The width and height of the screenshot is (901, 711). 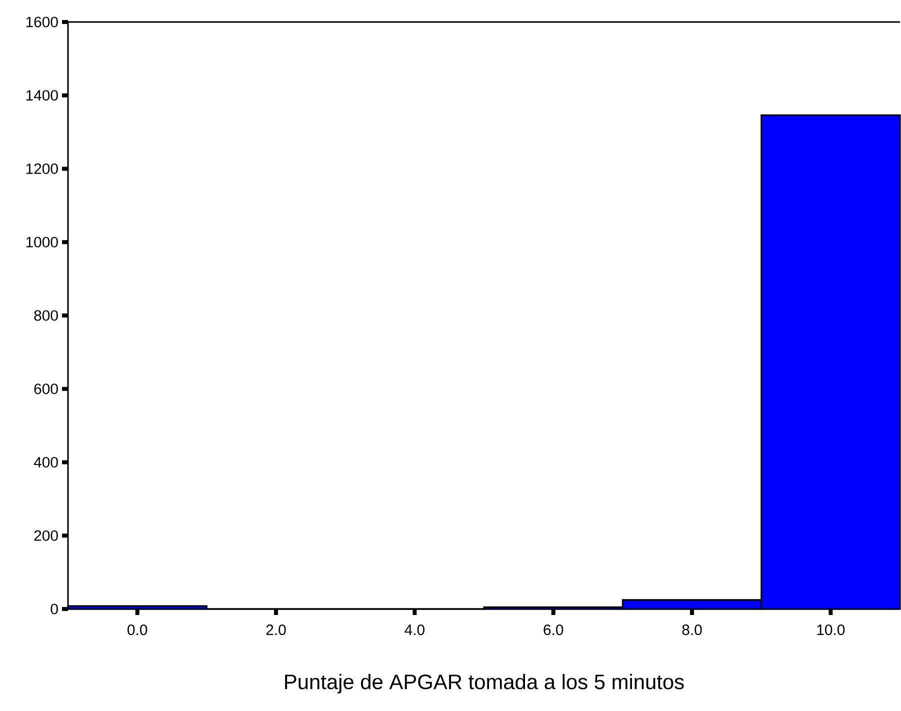 I want to click on x-tick-label: 10.0, so click(x=831, y=630).